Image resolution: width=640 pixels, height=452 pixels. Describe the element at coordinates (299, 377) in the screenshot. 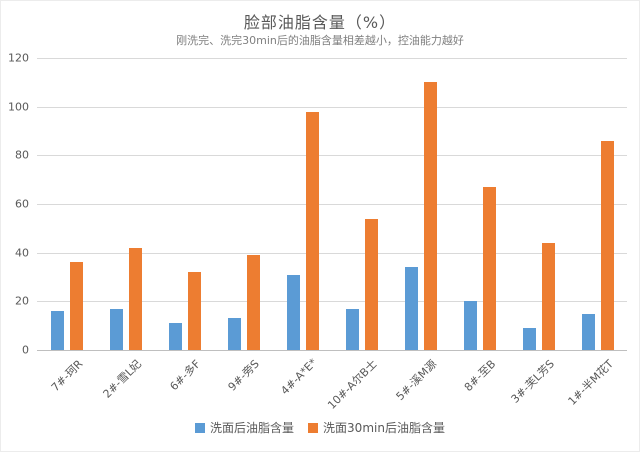

I see `x-tick-label: 4#-A*E*` at that location.